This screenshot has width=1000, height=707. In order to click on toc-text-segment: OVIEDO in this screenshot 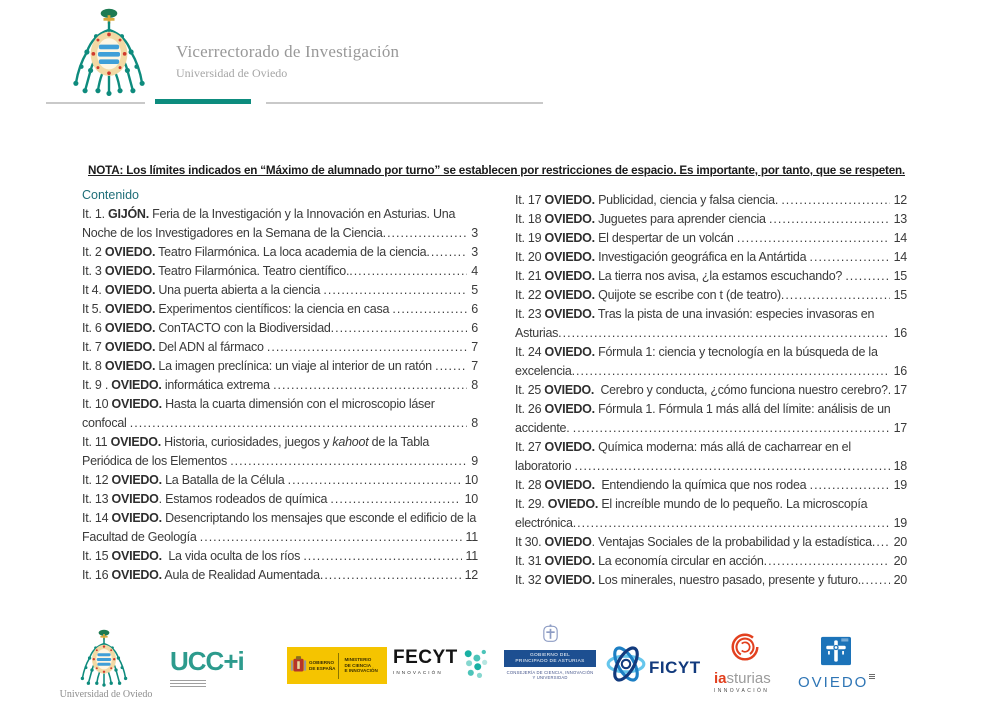, I will do `click(135, 499)`.